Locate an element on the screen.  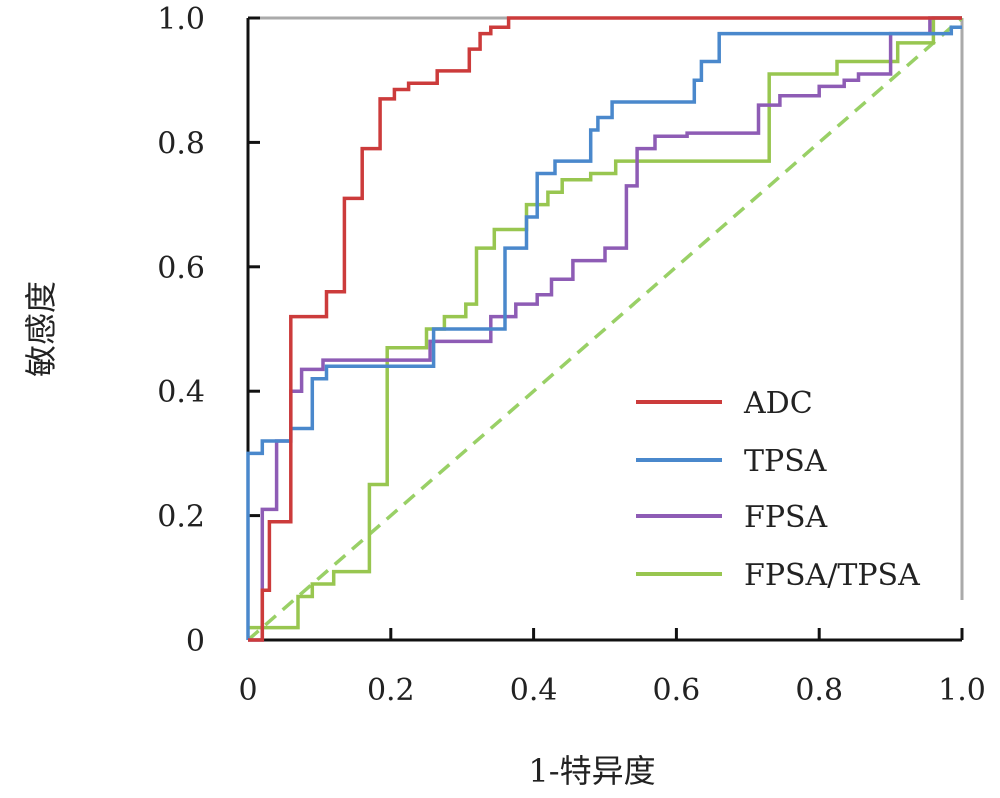
legend: ADC TPSA FPSA FPSA/TPSA is located at coordinates (778, 489).